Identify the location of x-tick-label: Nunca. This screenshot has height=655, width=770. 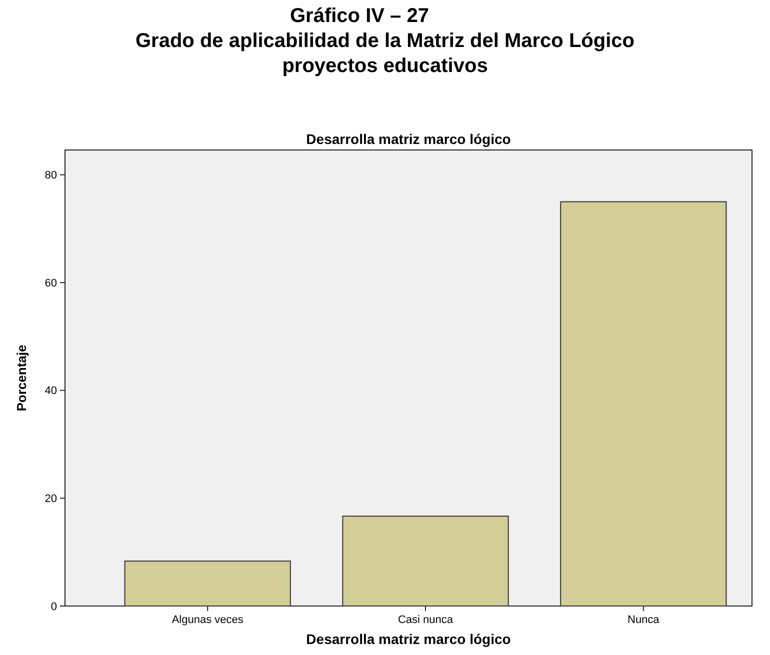
(644, 620).